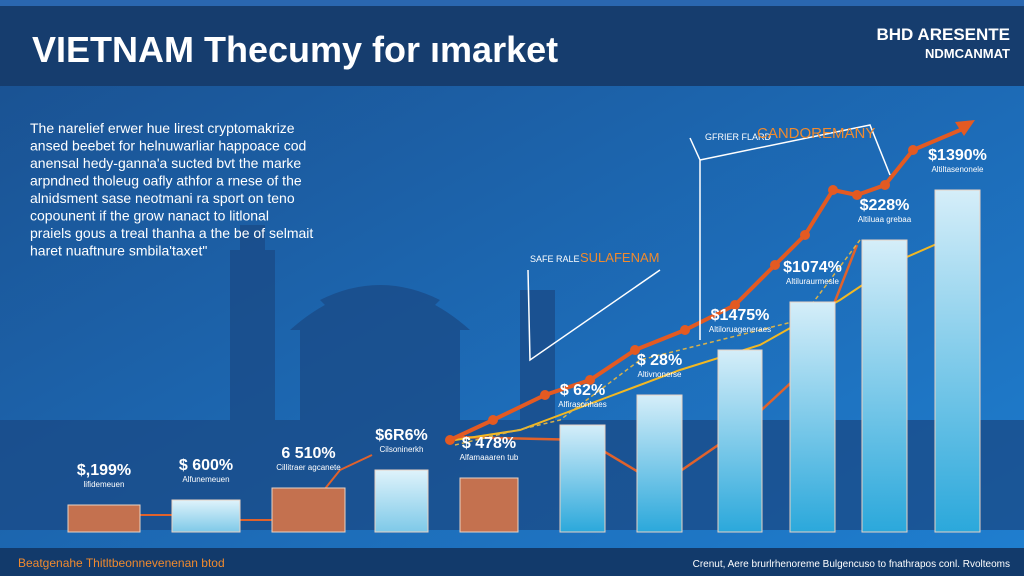 The image size is (1024, 581). I want to click on bar-label: $ 62%, so click(582, 390).